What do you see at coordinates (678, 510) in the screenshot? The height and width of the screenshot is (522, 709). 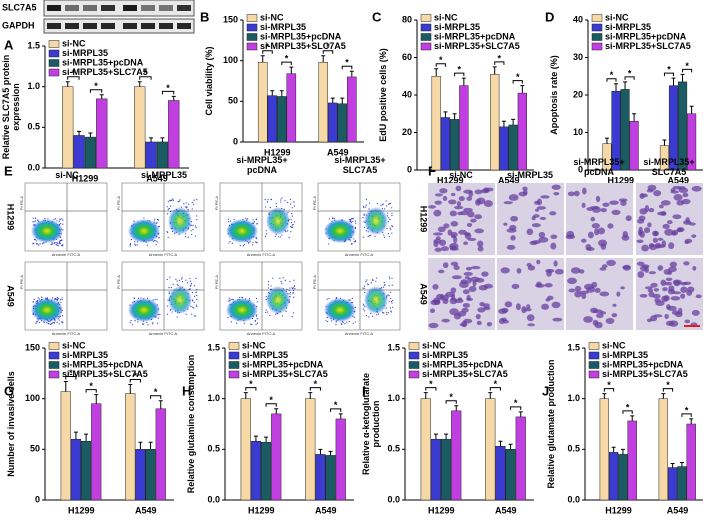 I see `x-tick-label: A549` at bounding box center [678, 510].